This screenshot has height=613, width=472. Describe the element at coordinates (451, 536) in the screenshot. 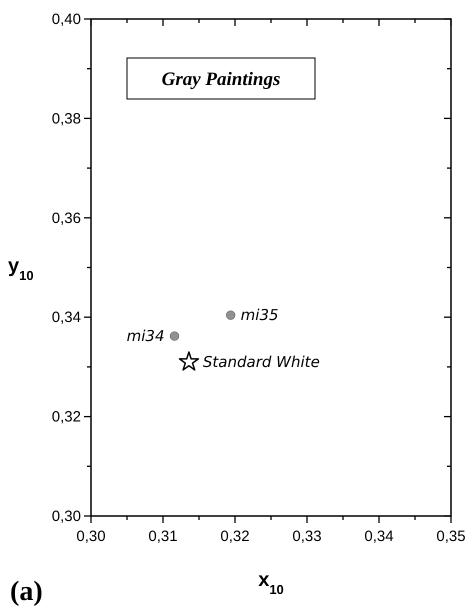

I see `x-tick-label: 0,35` at that location.